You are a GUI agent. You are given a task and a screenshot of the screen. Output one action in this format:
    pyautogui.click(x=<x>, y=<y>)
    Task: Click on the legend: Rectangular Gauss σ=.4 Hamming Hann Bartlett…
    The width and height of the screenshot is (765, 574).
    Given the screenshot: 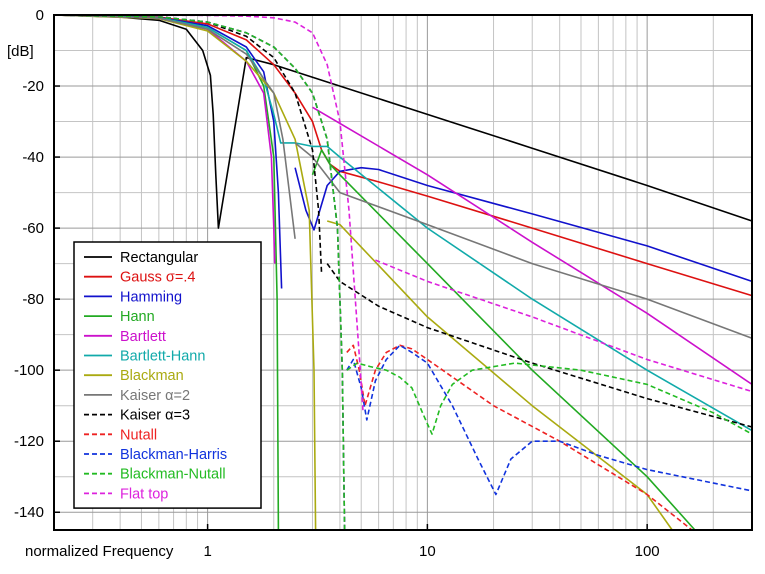 What is the action you would take?
    pyautogui.click(x=167, y=375)
    